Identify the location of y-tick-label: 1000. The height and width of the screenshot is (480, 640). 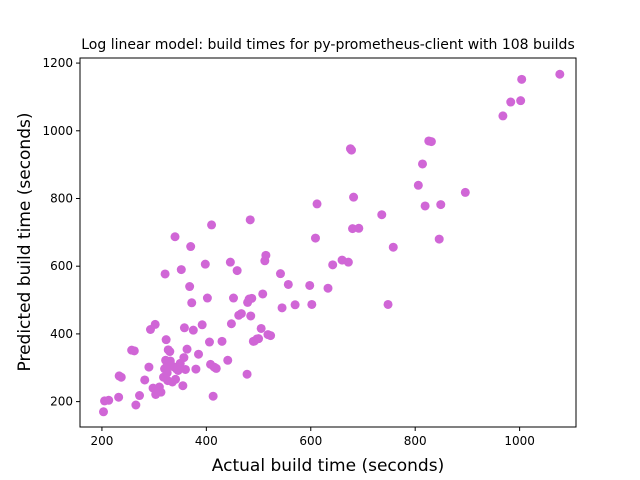
(57, 131).